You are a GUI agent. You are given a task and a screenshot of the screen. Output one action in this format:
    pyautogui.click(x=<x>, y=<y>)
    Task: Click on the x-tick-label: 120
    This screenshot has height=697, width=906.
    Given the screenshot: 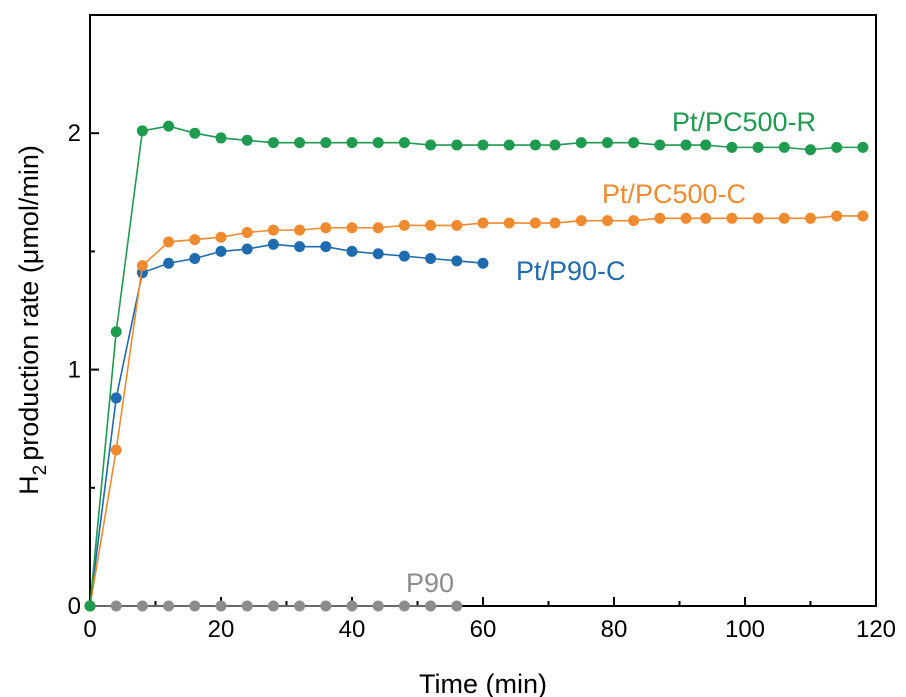 What is the action you would take?
    pyautogui.click(x=876, y=629)
    